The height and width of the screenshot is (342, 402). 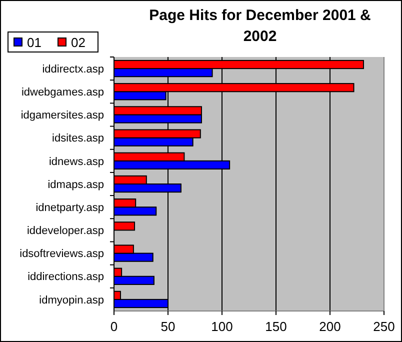 I want to click on chart-title: Page Hits for December 2001 & 2002, so click(x=260, y=26).